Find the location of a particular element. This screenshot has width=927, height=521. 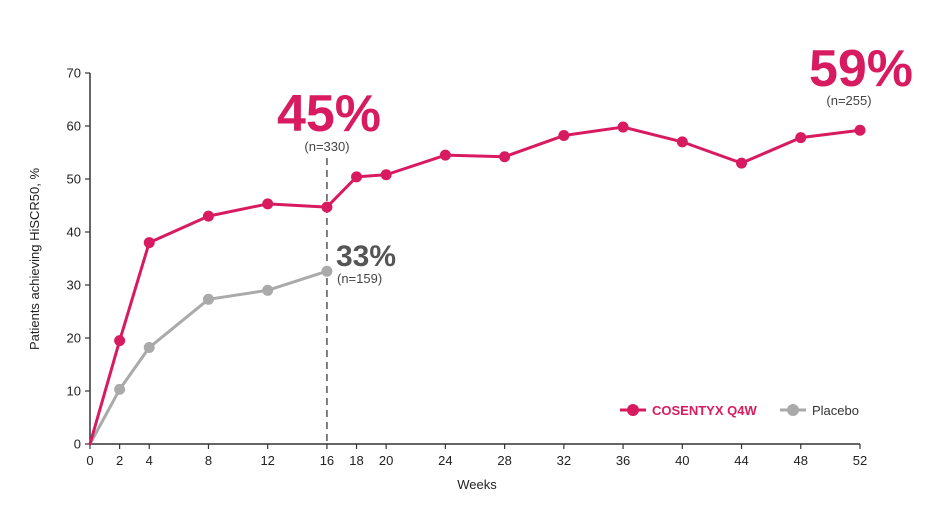

legend-cosentyx-label: COSENTYX Q4W is located at coordinates (704, 410).